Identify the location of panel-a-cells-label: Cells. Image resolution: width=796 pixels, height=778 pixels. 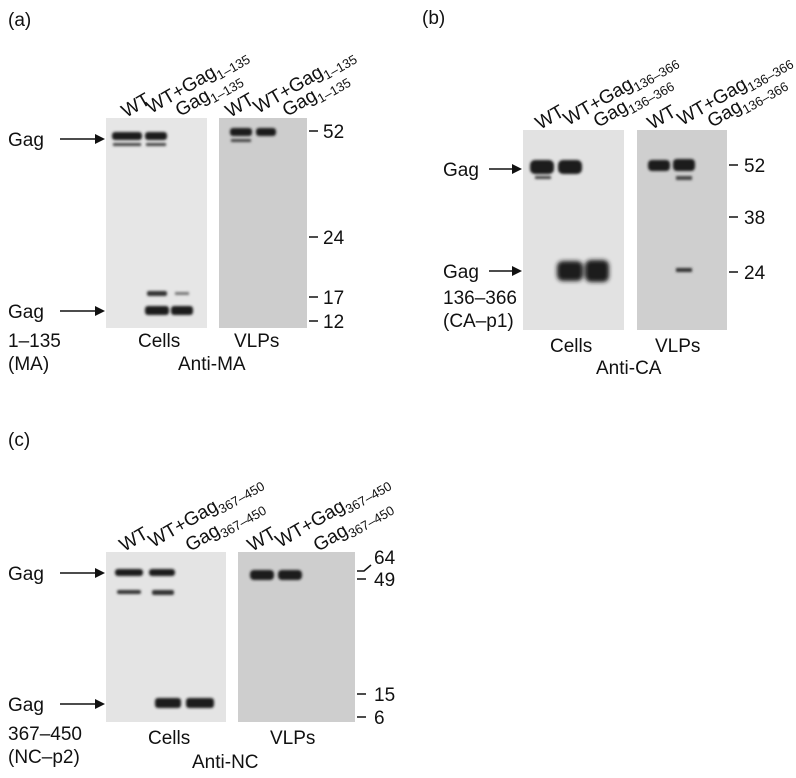
(159, 341).